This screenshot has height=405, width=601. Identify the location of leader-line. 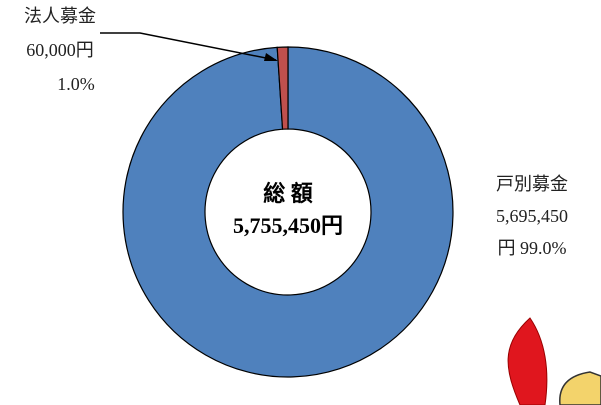
(188, 46).